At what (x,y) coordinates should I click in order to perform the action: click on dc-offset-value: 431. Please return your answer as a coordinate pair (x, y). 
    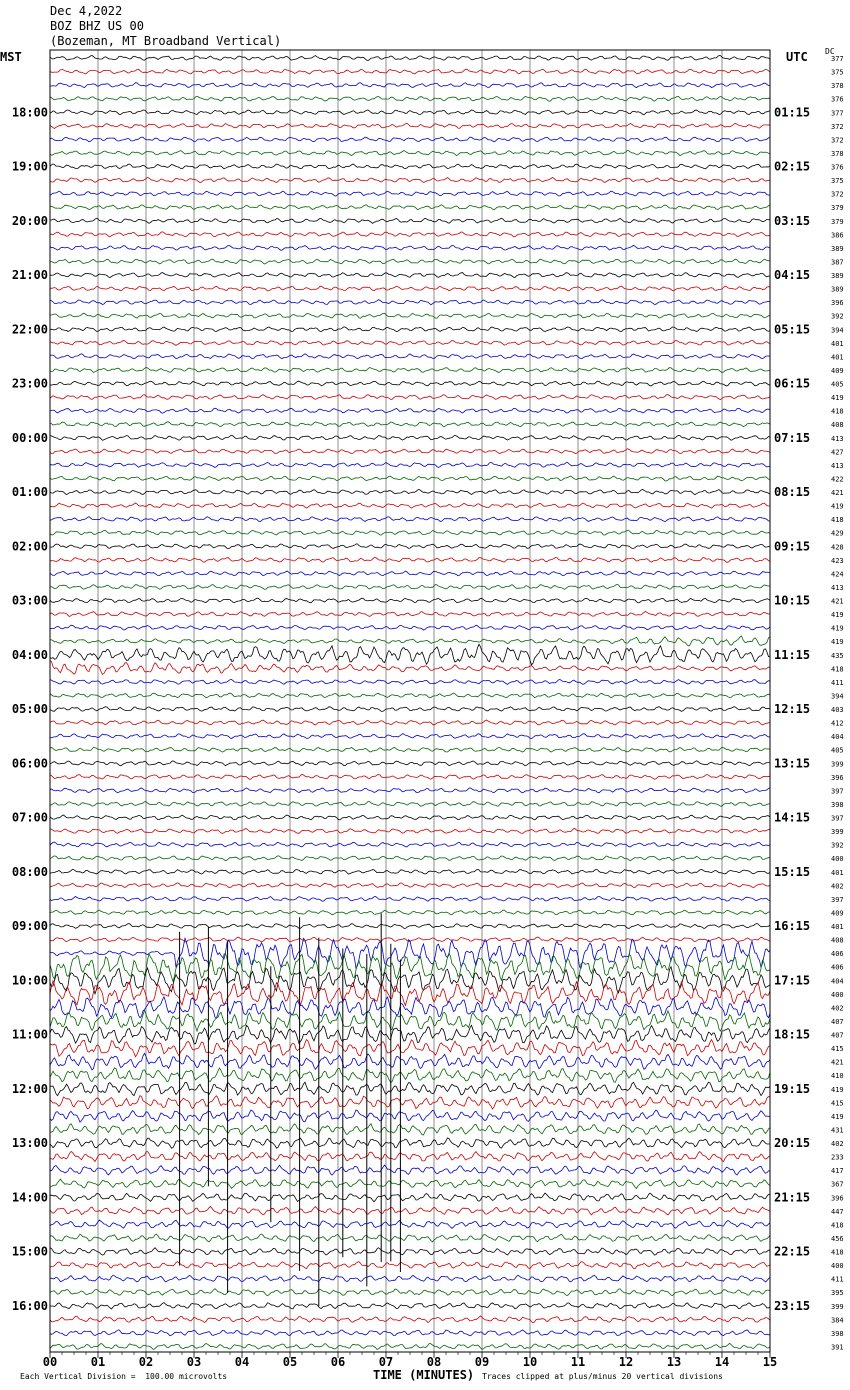
    Looking at the image, I should click on (837, 1130).